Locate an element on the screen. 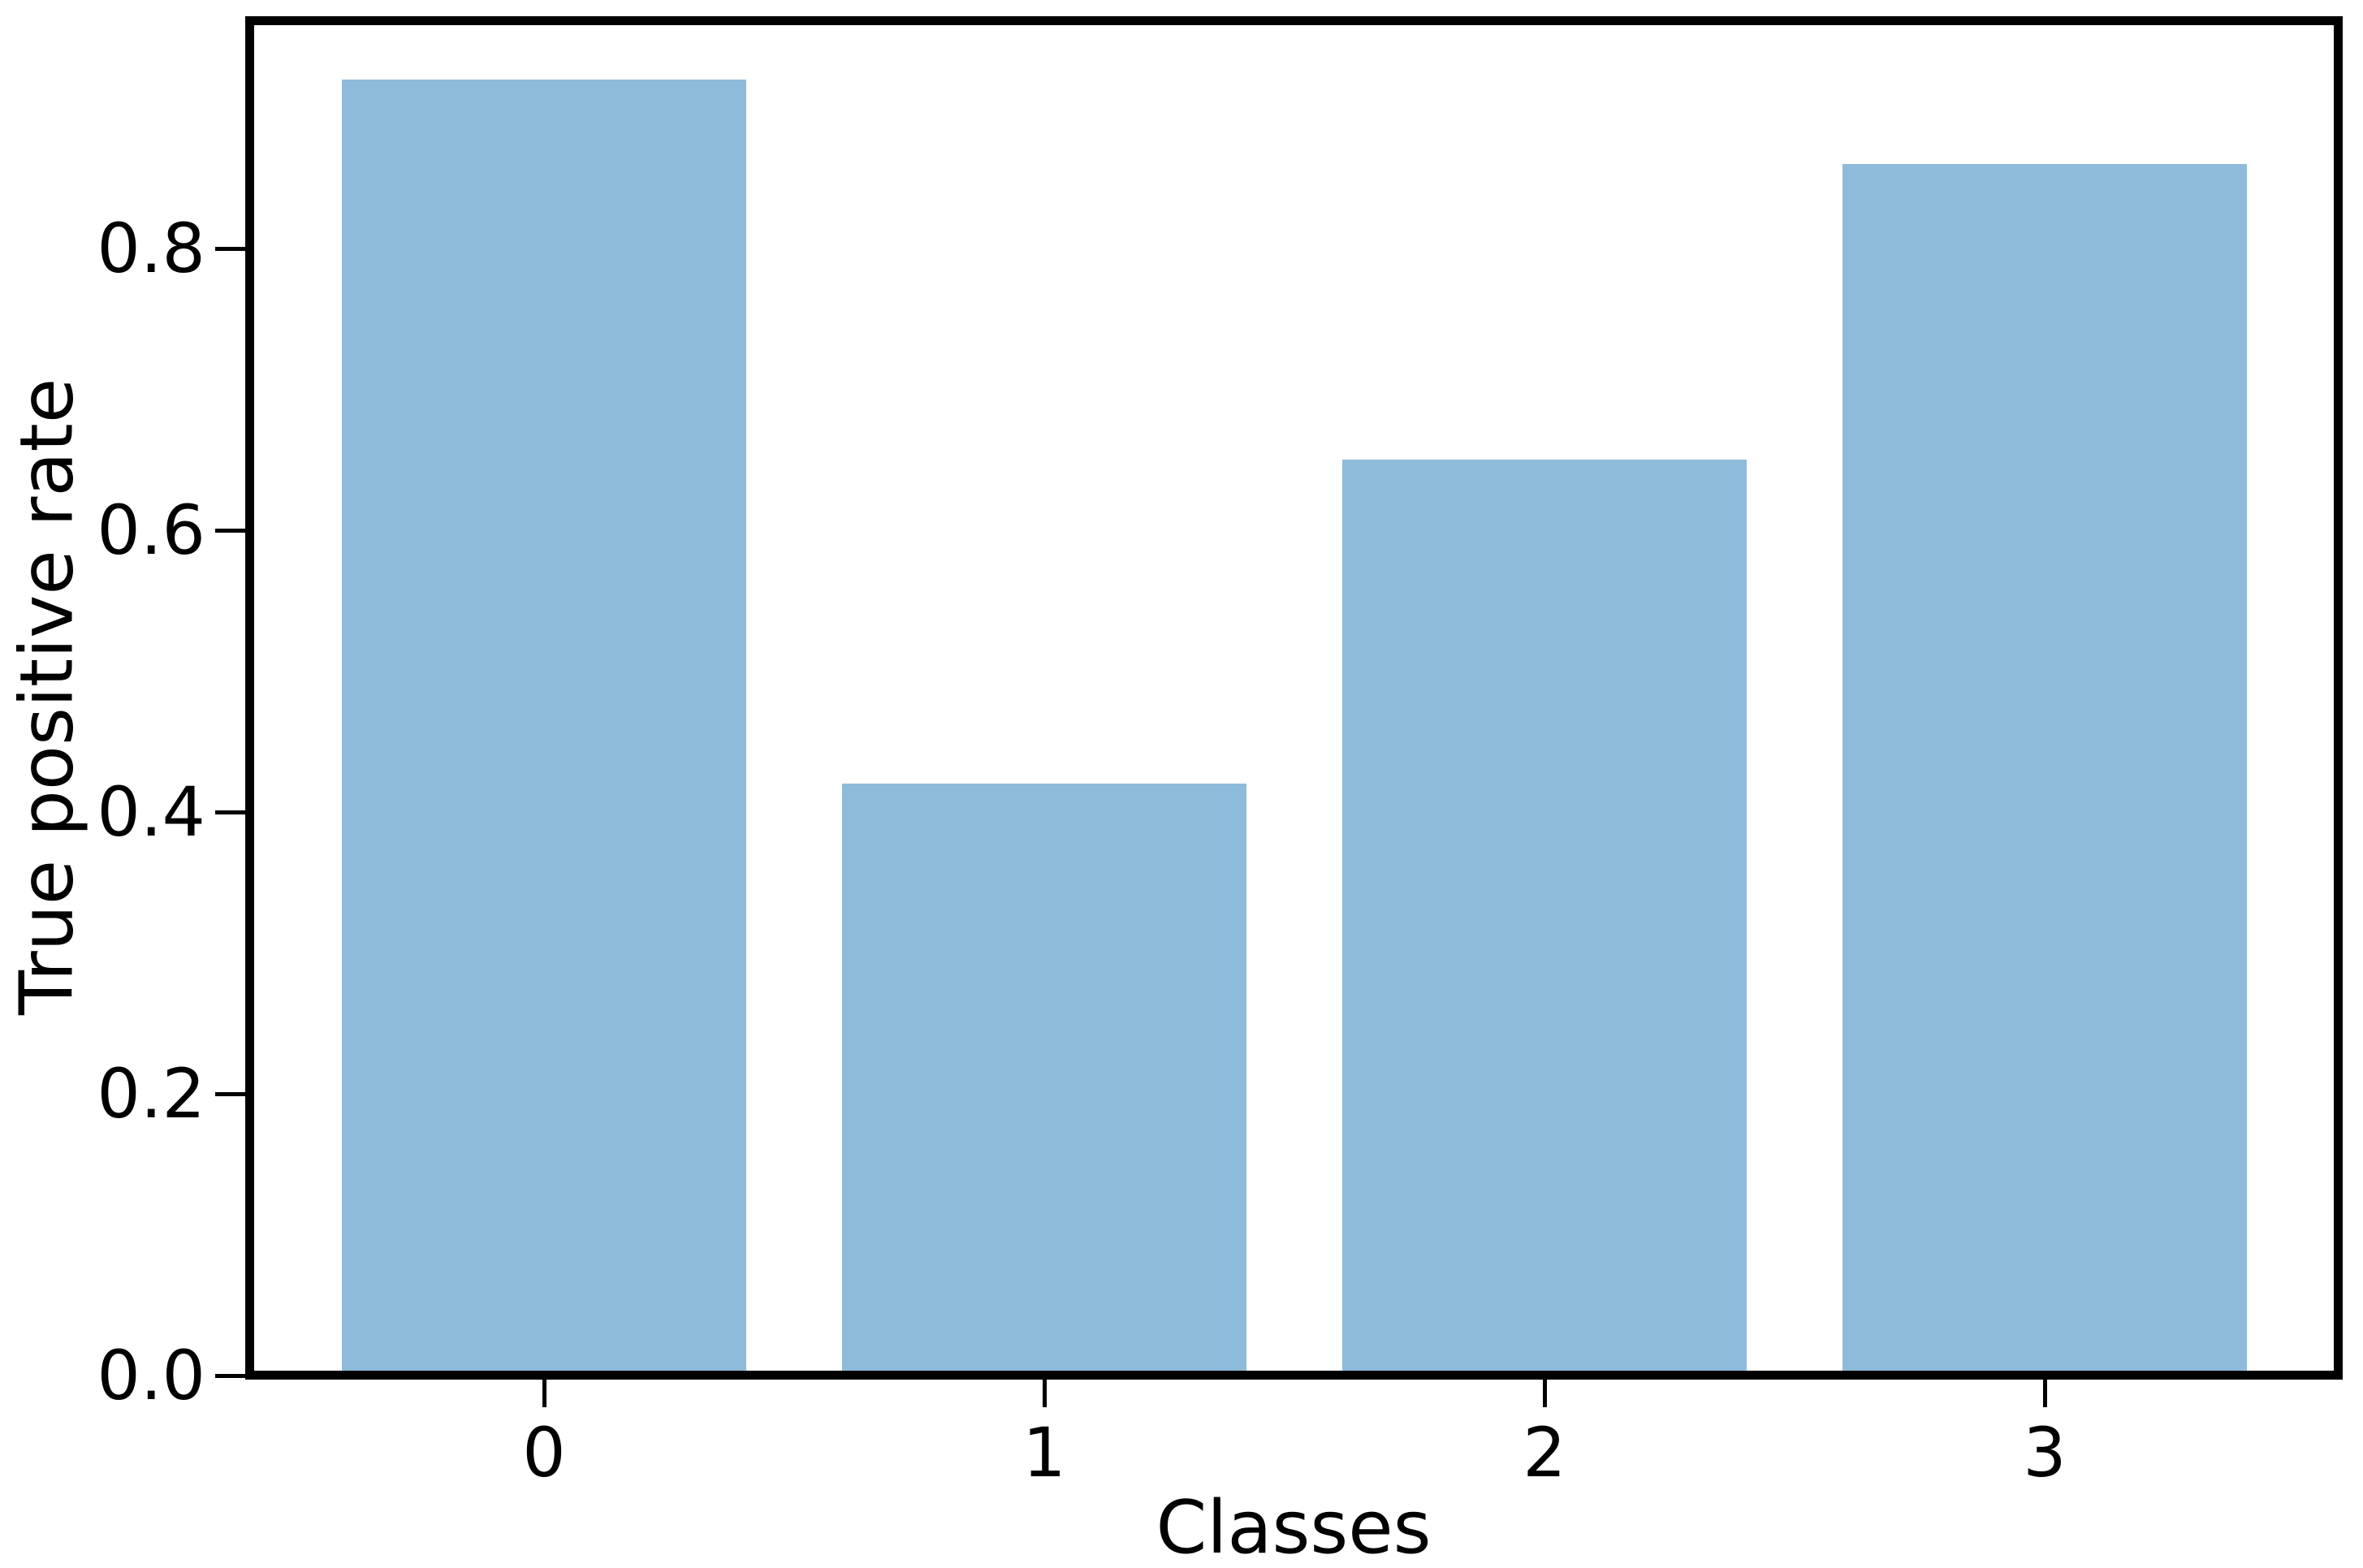 The image size is (2363, 1568). y-tick-mark-0.2 is located at coordinates (230, 1094).